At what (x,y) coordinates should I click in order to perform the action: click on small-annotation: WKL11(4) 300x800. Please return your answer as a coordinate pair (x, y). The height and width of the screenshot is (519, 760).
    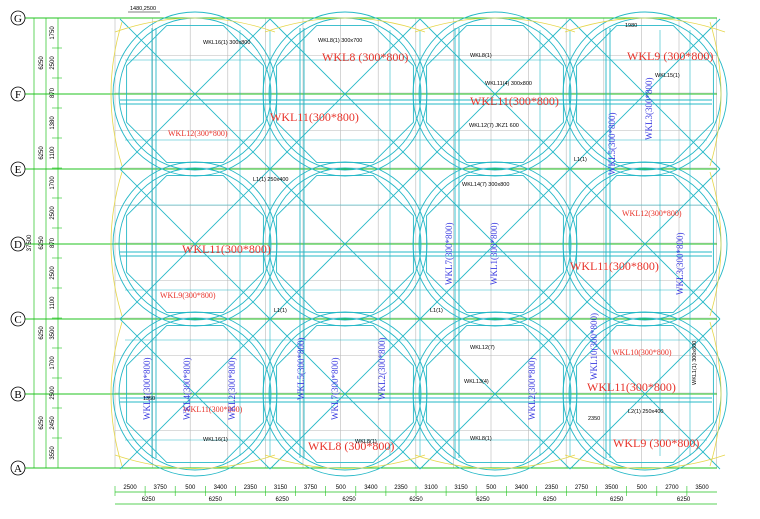
    Looking at the image, I should click on (508, 84).